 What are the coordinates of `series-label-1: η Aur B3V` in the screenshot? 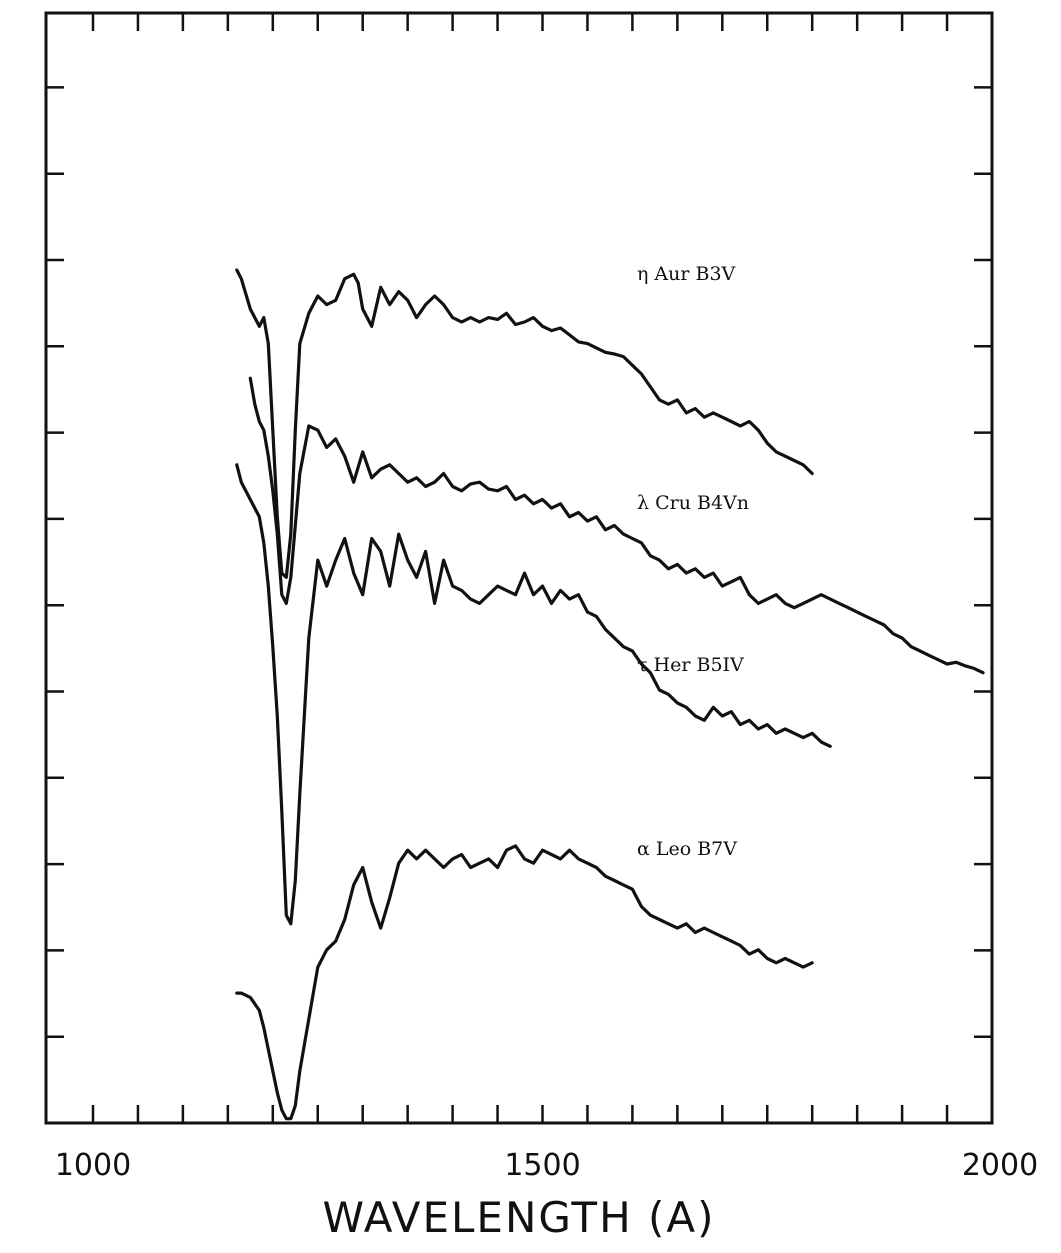 It's located at (686, 274).